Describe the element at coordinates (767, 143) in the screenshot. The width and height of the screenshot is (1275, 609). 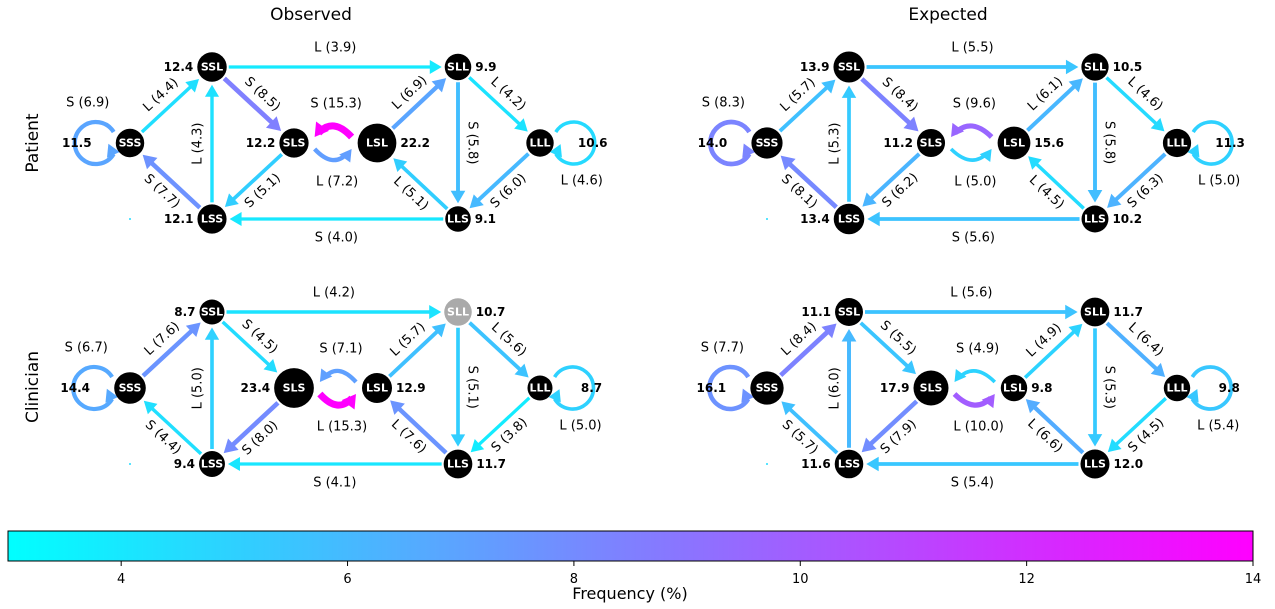
I see `node-label-sss: SSS` at that location.